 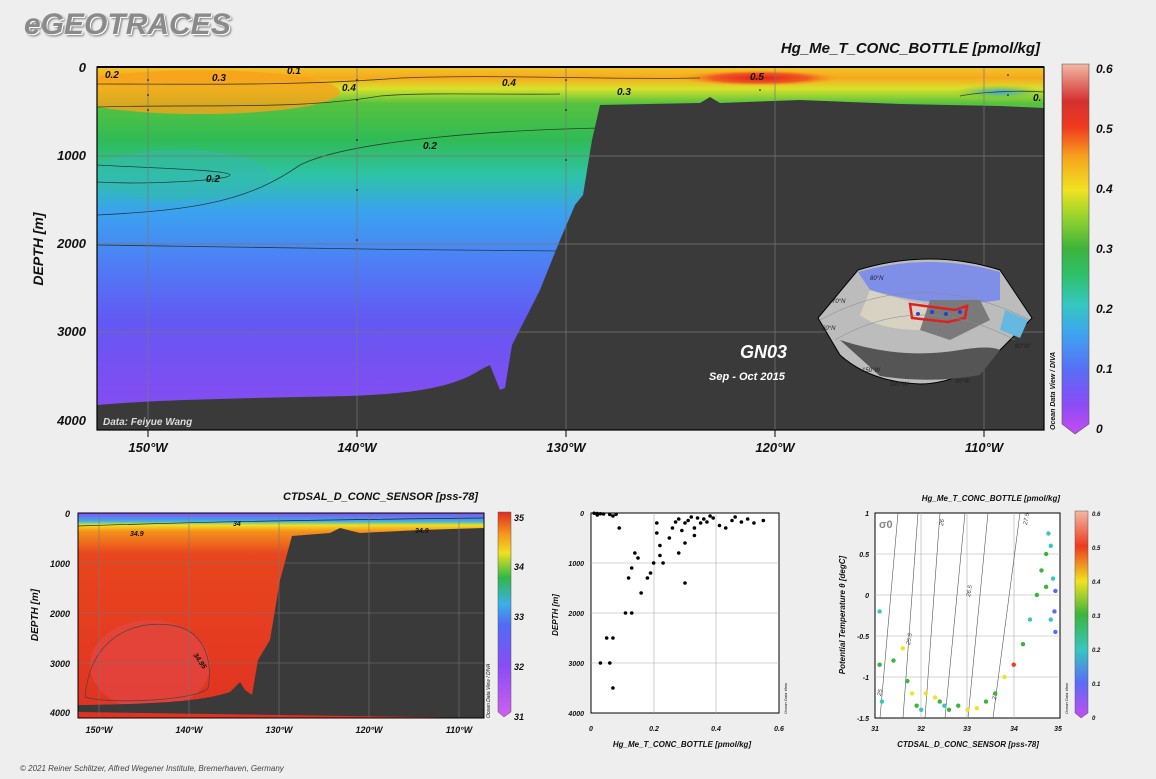 What do you see at coordinates (970, 591) in the screenshot?
I see `isopycnal-label: 26.5` at bounding box center [970, 591].